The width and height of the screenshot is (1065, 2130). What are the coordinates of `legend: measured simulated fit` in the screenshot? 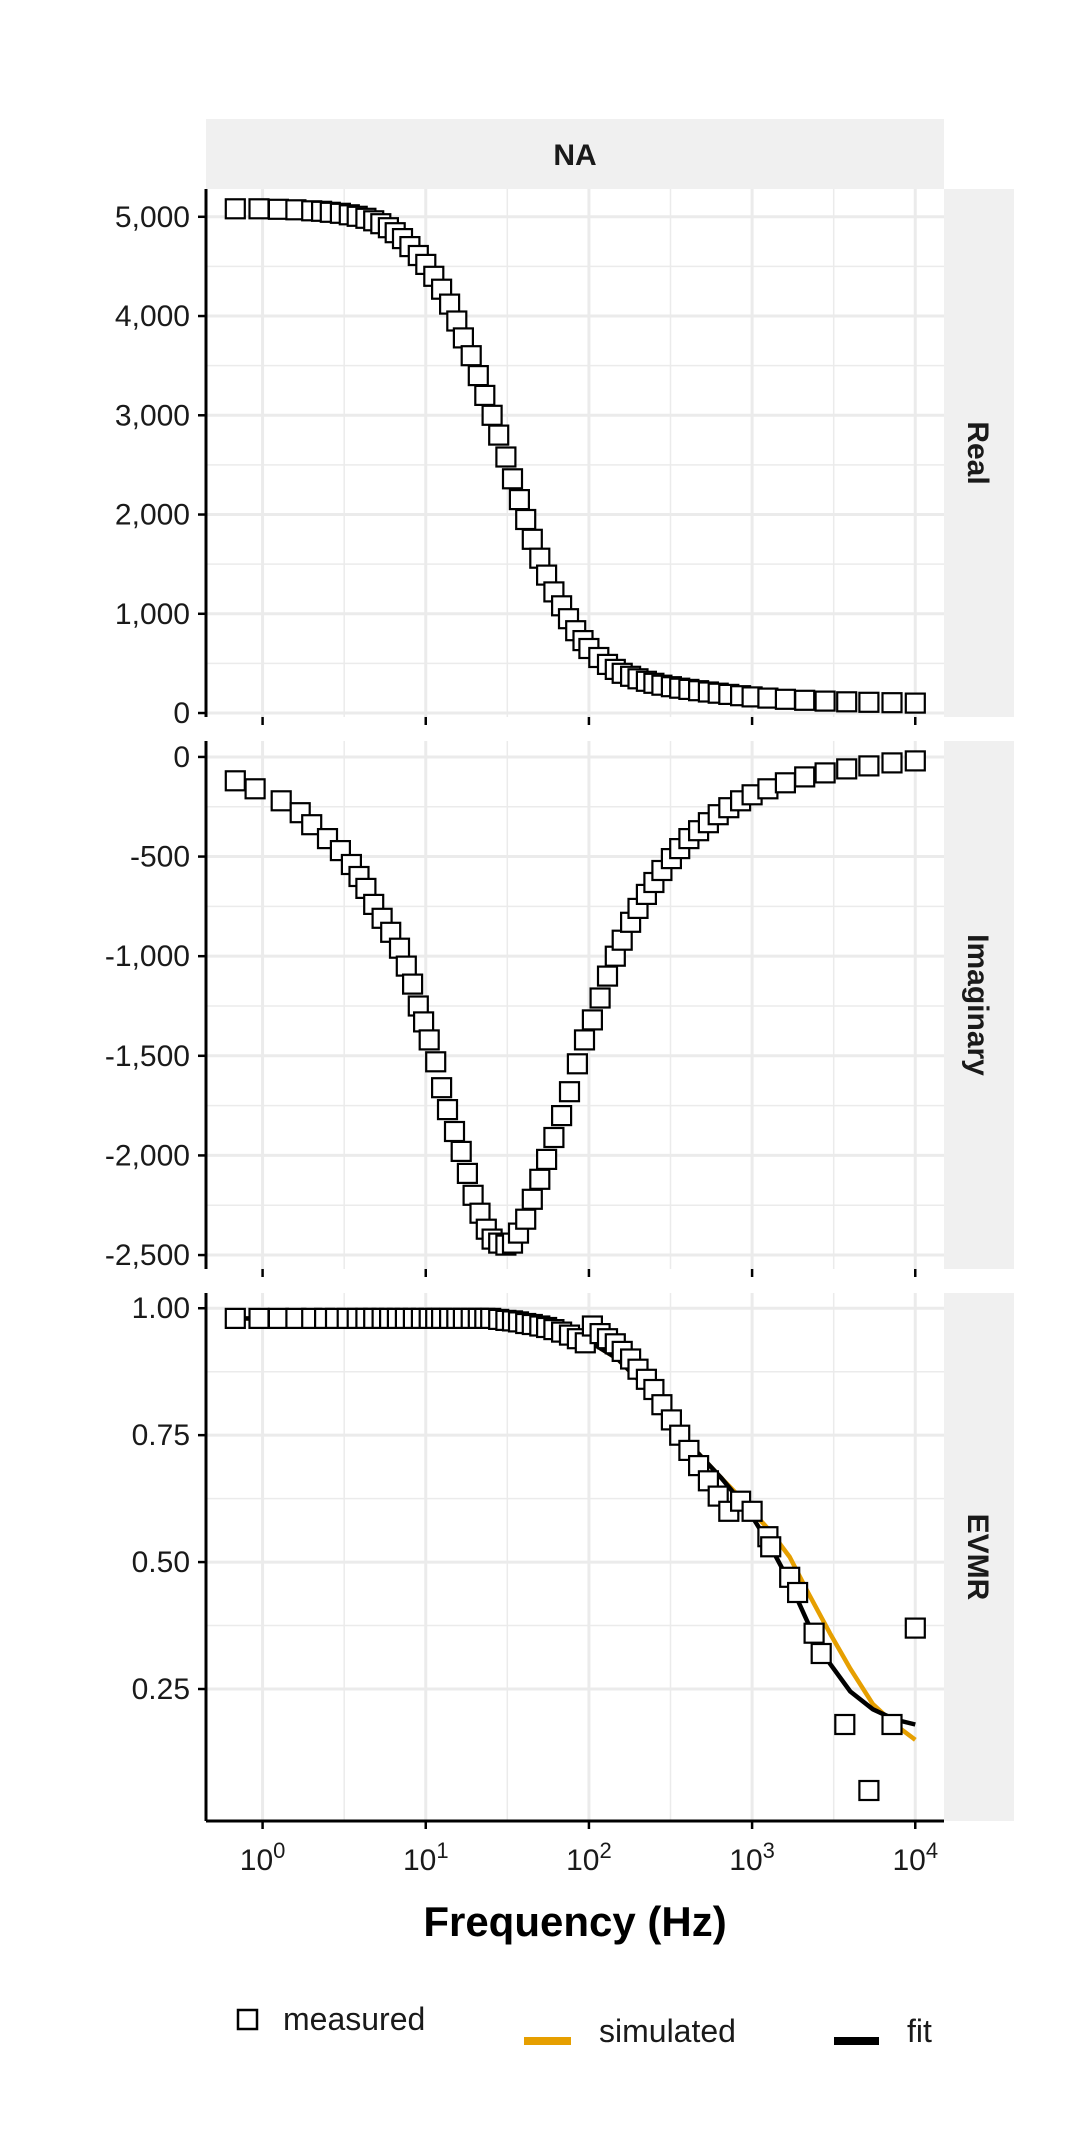 It's located at (584, 2025).